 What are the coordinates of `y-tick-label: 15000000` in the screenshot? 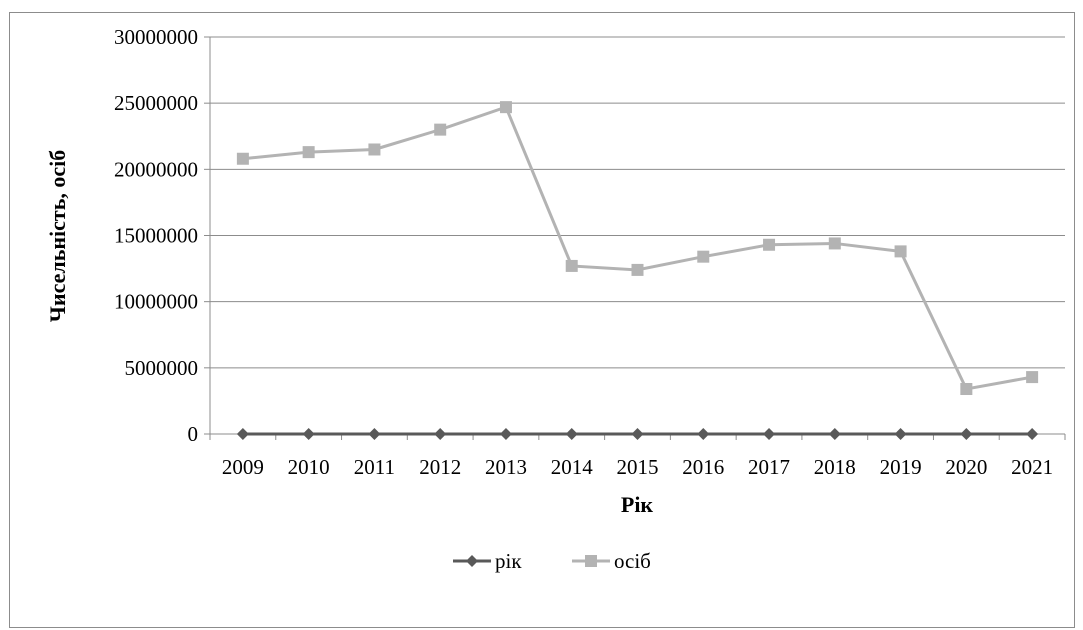 It's located at (156, 236).